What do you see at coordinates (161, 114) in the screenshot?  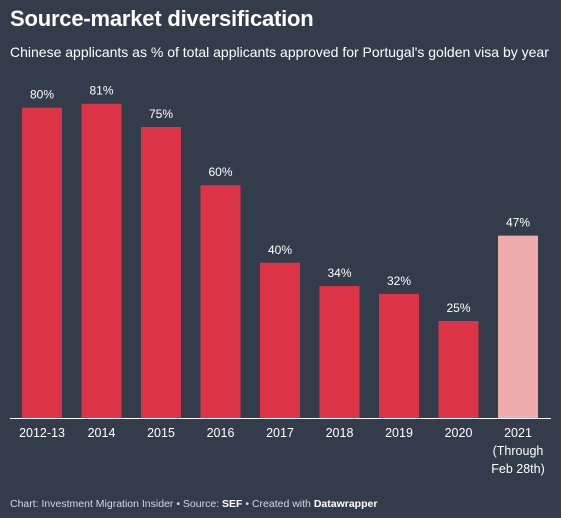 I see `data-label-2015: 75%` at bounding box center [161, 114].